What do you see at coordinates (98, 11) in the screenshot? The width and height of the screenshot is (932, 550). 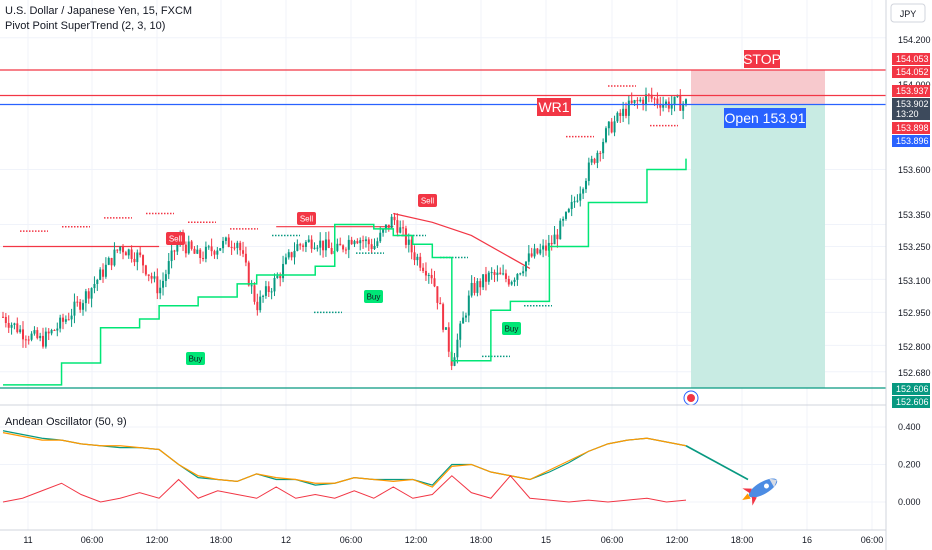 I see `symbol-title: U.S. Dollar / Japanese Yen, 15, FXCM` at bounding box center [98, 11].